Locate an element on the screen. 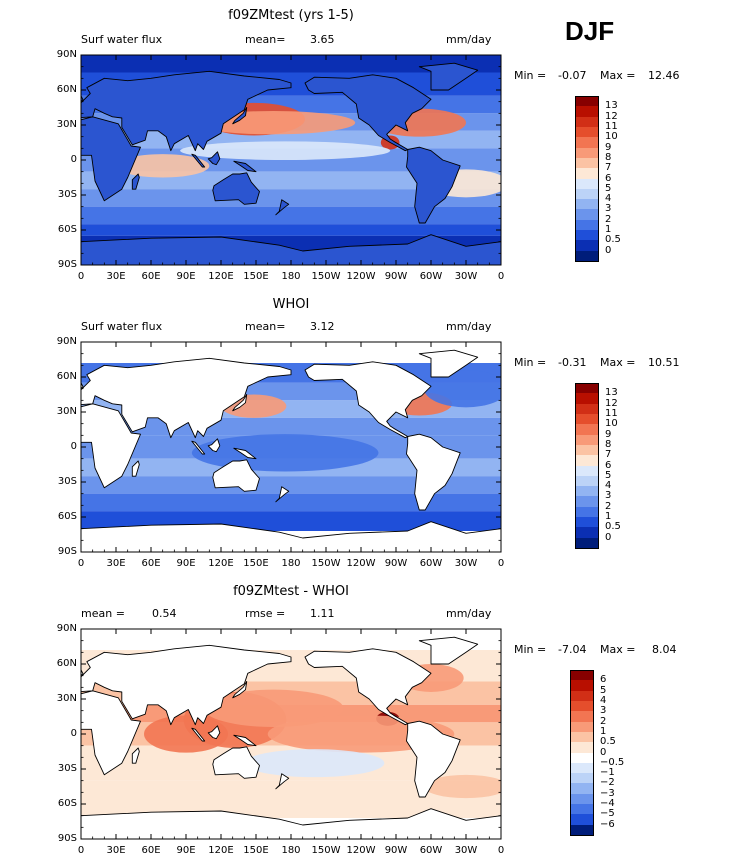 This screenshot has width=733, height=866. panel-3-rmse-value: 1.11 is located at coordinates (322, 613).